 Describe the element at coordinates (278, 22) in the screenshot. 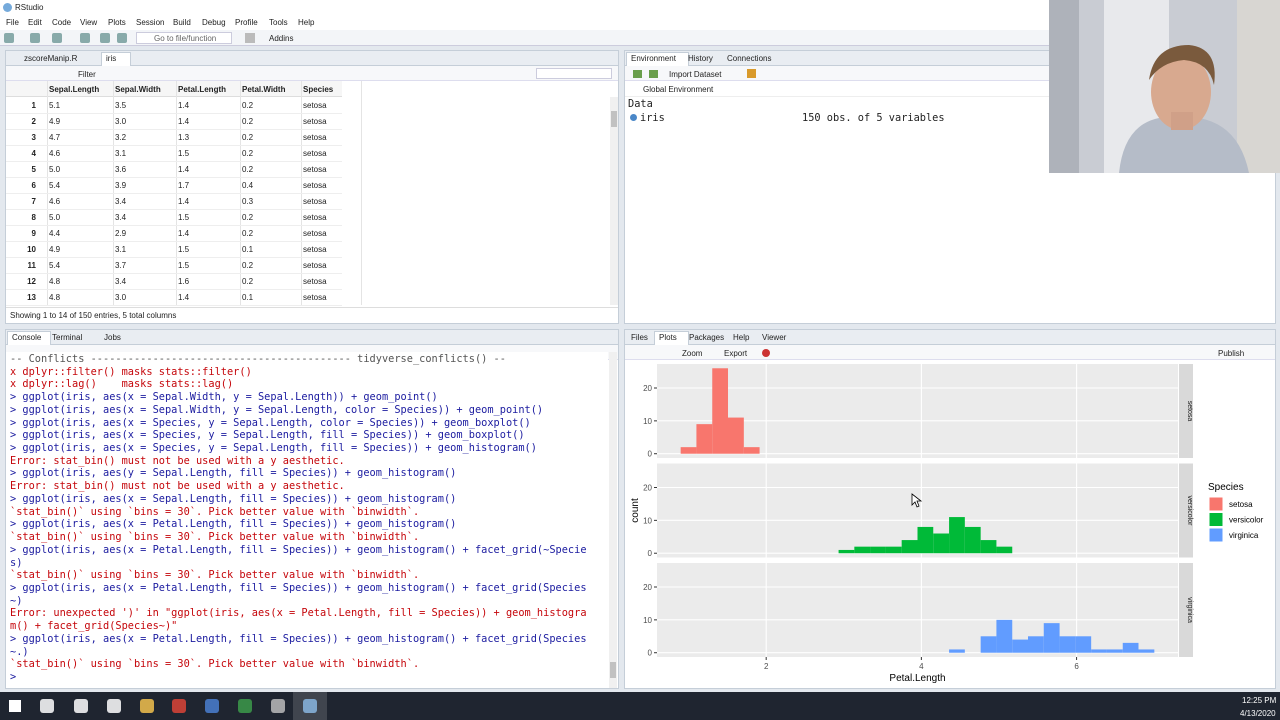

I see `menu-item: Tools` at that location.